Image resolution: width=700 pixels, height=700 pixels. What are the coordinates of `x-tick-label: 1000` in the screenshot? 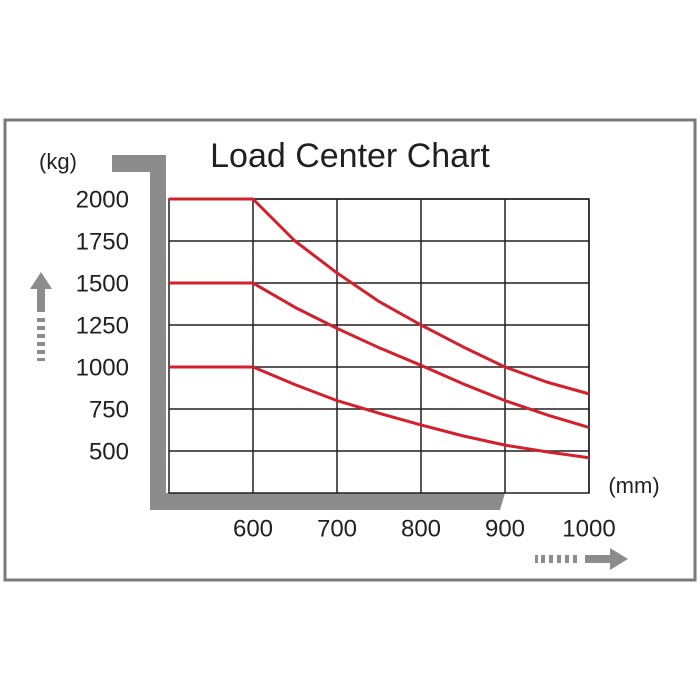 It's located at (588, 528).